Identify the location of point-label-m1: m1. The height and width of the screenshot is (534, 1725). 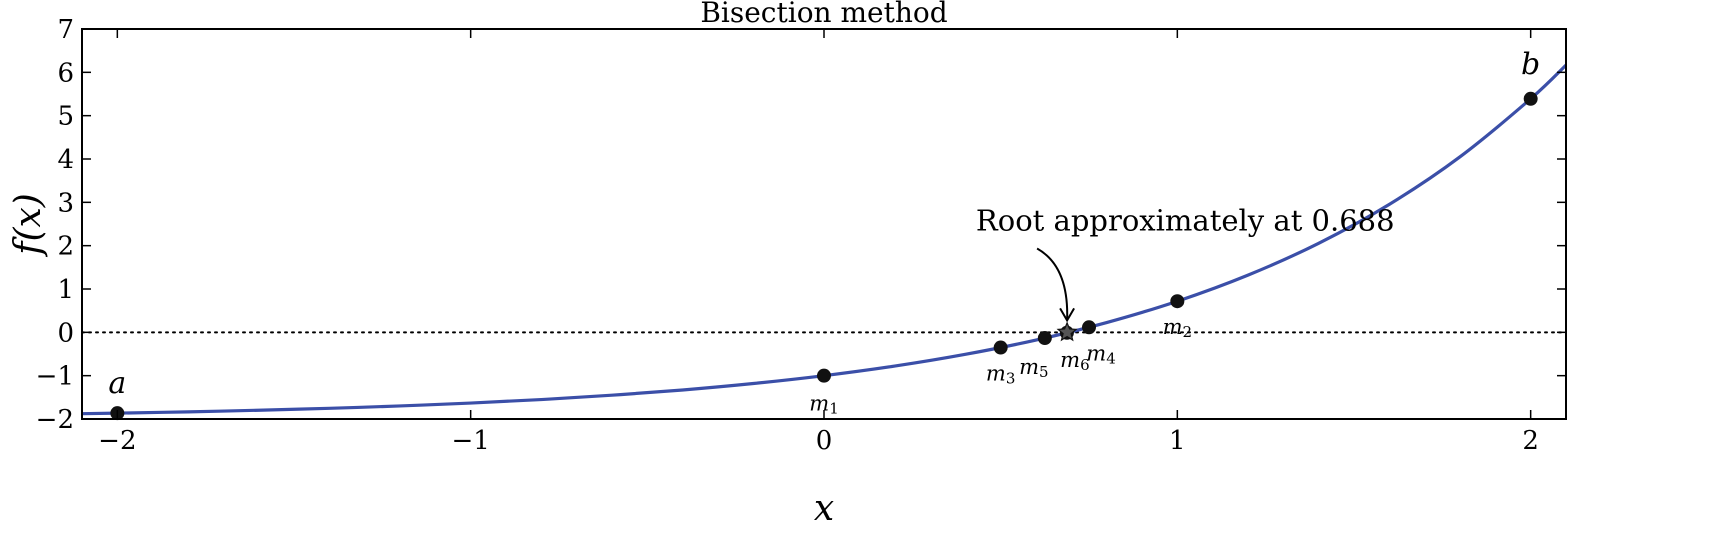
(823, 405).